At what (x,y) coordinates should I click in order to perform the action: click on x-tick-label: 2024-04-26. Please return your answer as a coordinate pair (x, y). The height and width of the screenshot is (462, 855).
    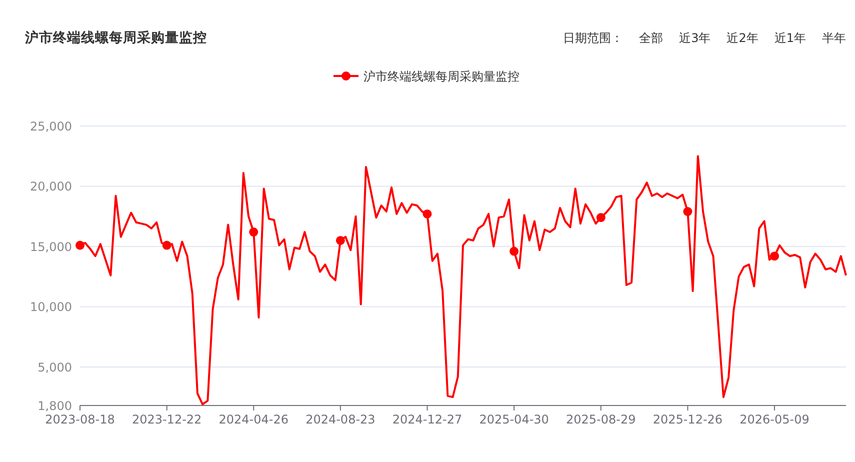
    Looking at the image, I should click on (253, 419).